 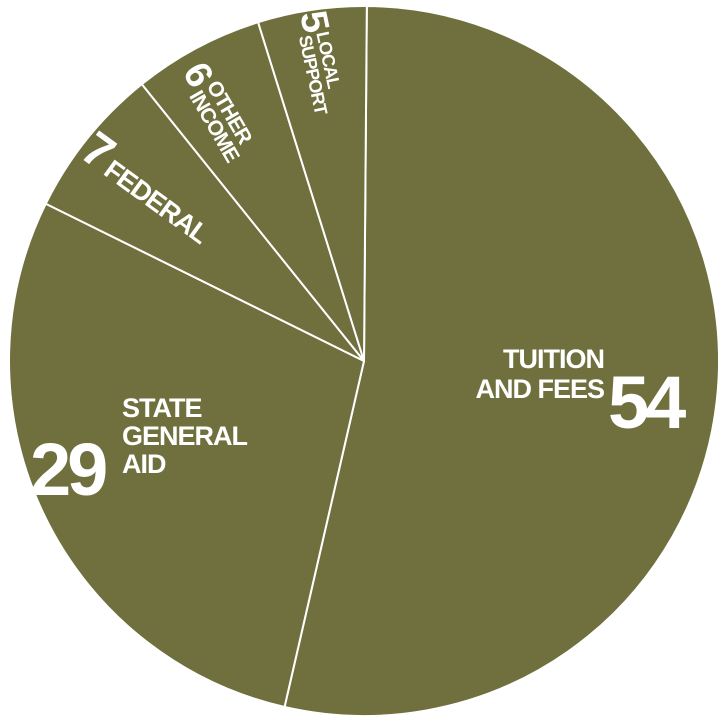 What do you see at coordinates (553, 359) in the screenshot?
I see `label-tuition-line-1: TUITION` at bounding box center [553, 359].